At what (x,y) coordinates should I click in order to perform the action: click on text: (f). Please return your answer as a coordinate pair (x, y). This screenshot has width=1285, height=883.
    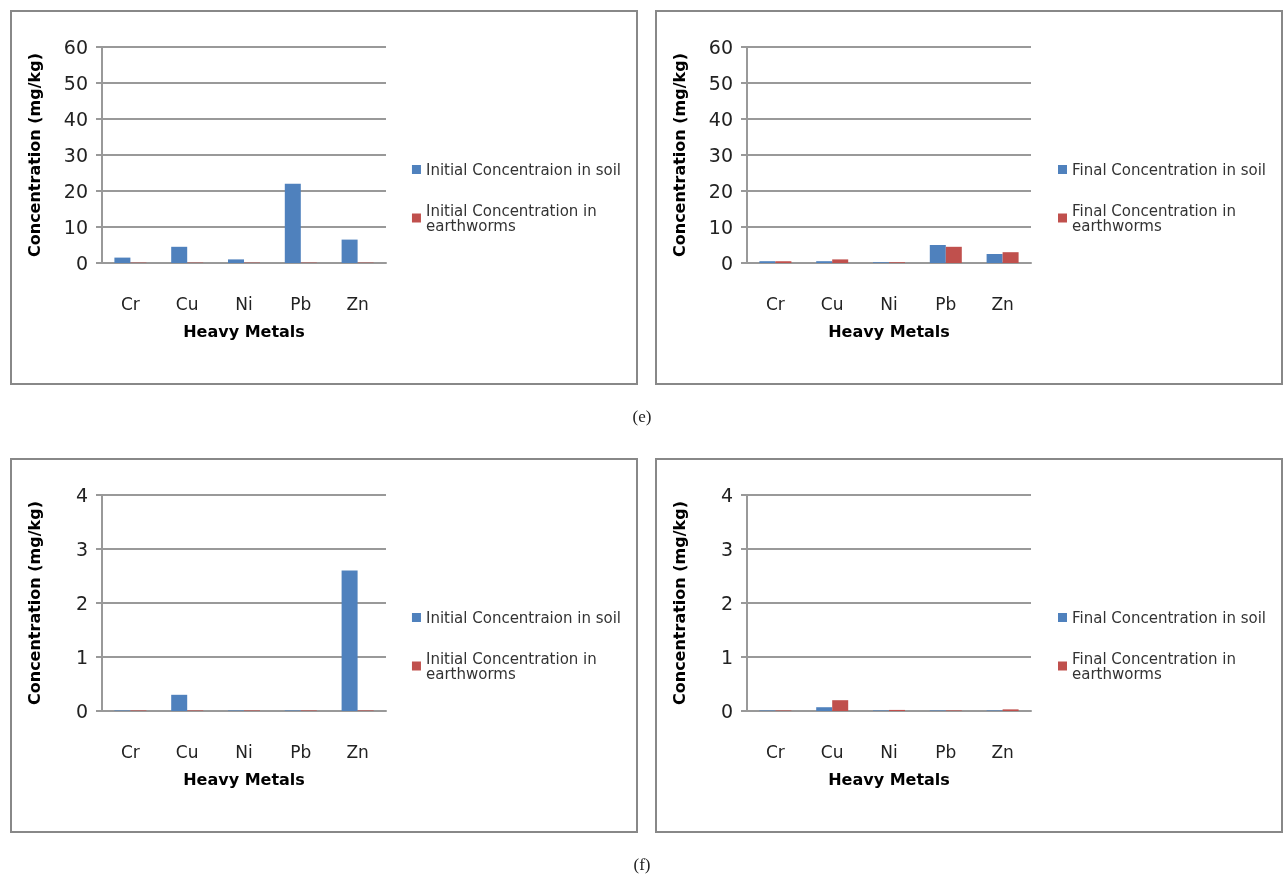
    Looking at the image, I should click on (642, 865).